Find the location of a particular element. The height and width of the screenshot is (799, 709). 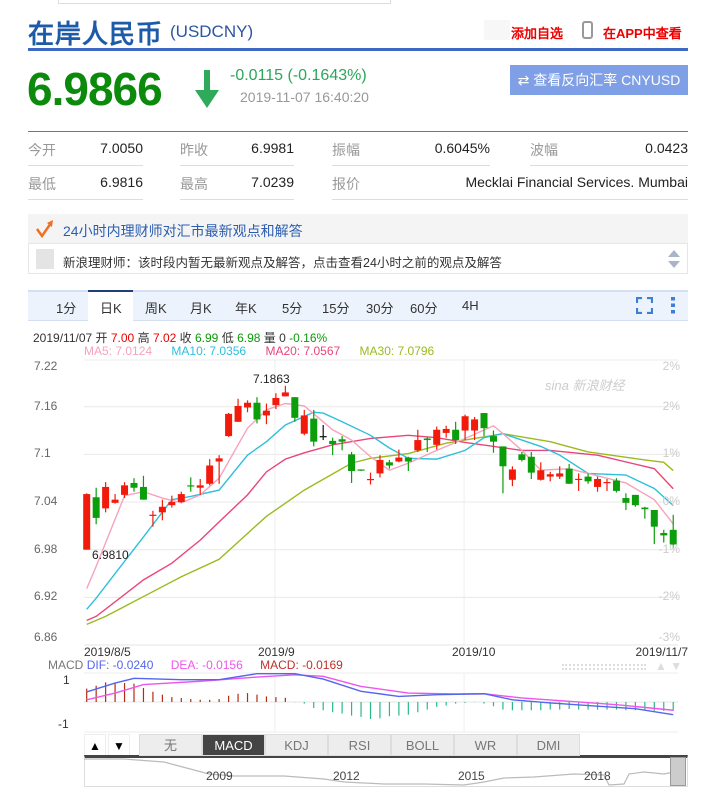

add-watchlist-icon is located at coordinates (497, 30).